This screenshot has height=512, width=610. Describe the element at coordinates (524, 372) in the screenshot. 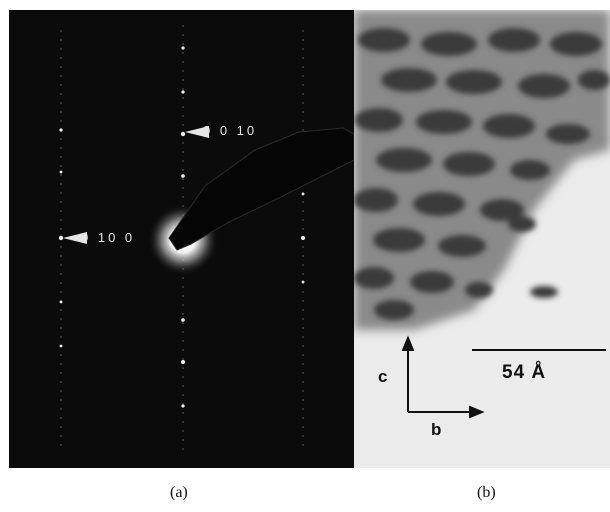

I see `scale-bar-label: 54 Å` at that location.